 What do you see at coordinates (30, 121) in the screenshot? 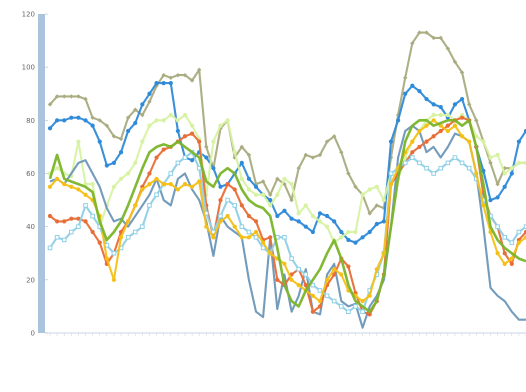
I see `y-tick-label: 80` at bounding box center [30, 121].